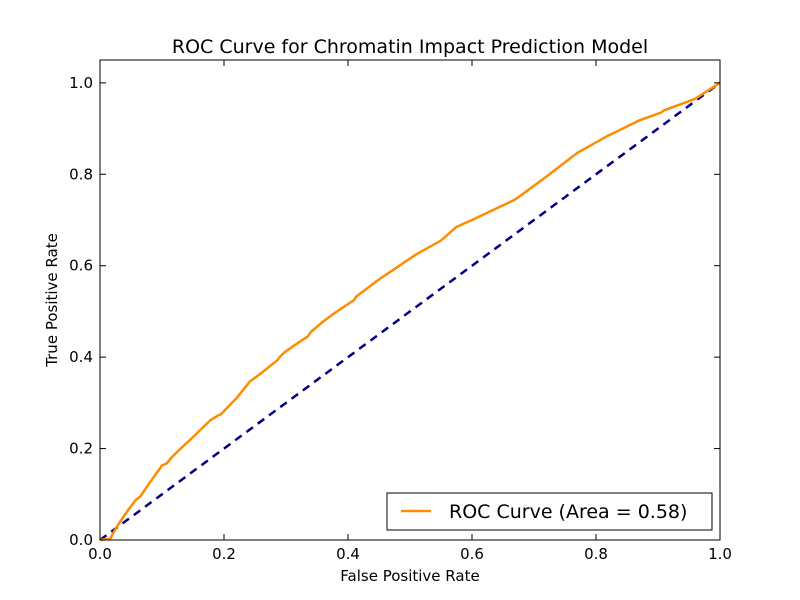  I want to click on legend-box, so click(549, 511).